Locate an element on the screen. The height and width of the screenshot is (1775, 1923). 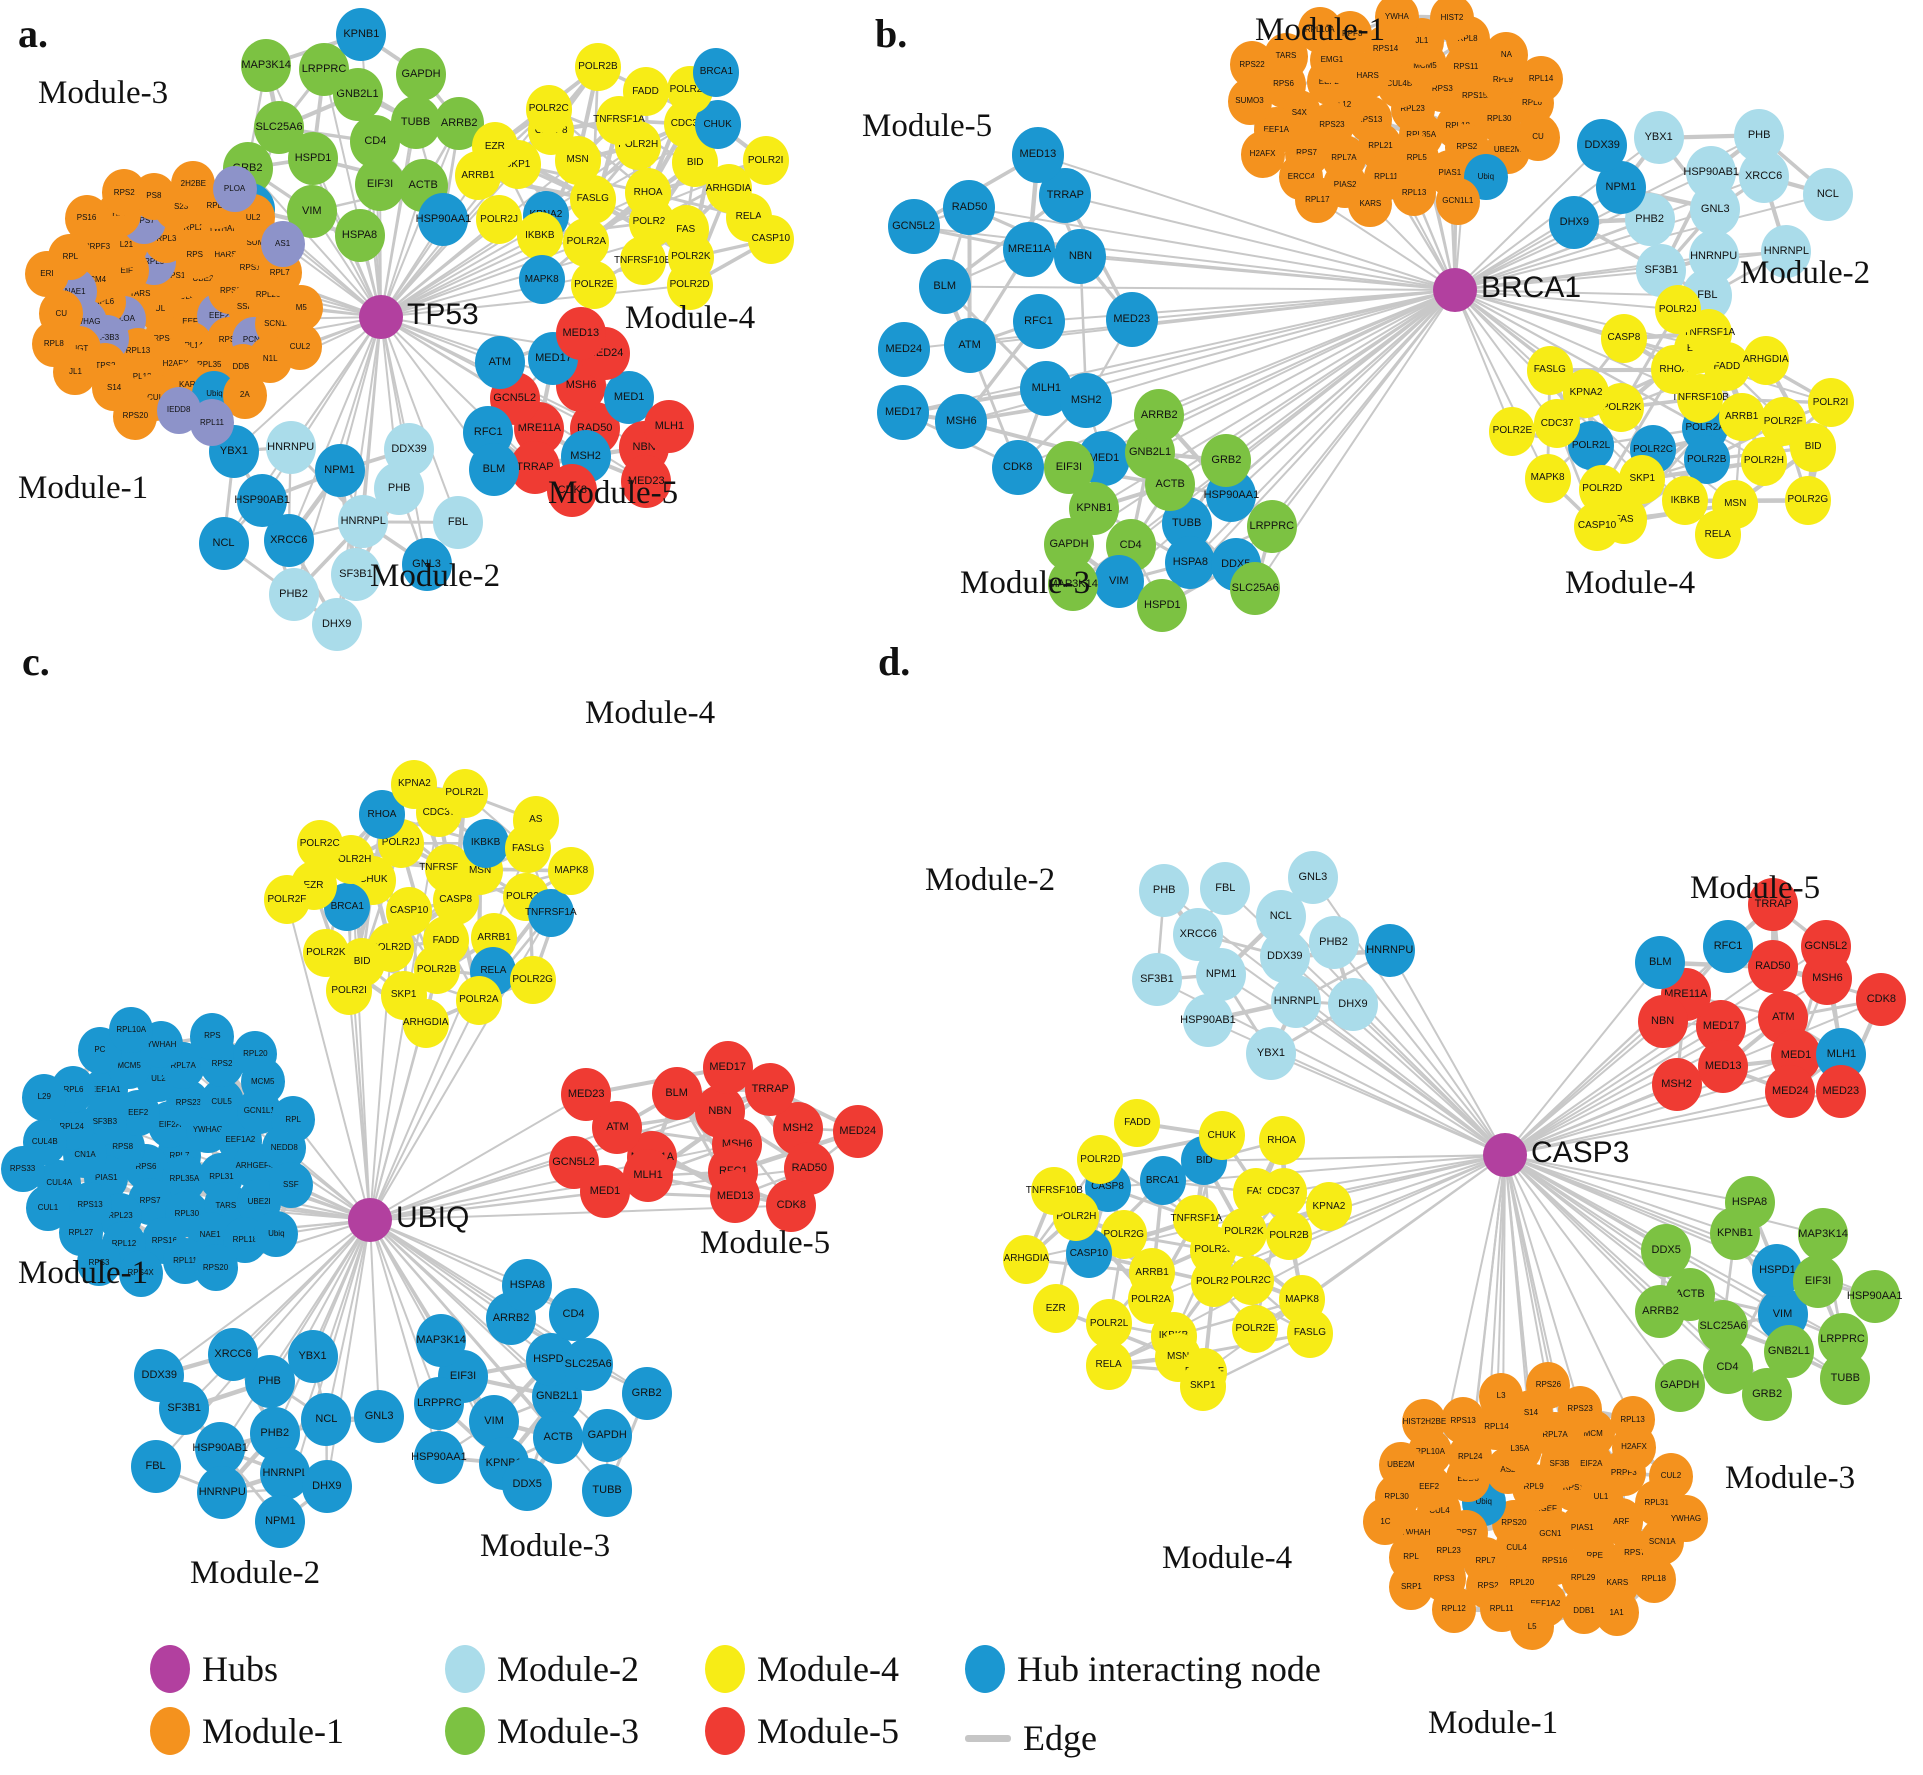
d-m1-node-l3: L3 is located at coordinates (1501, 1396).